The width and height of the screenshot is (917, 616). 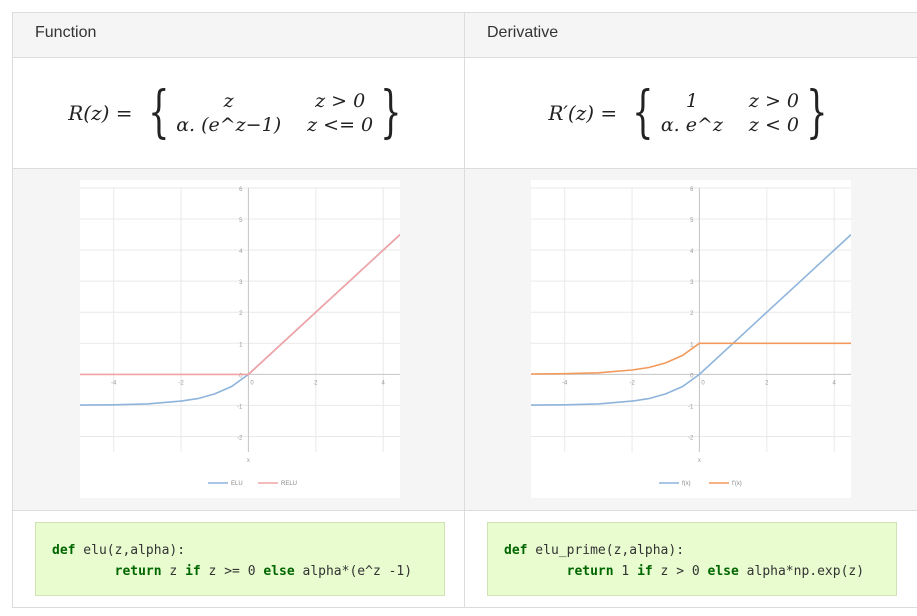 What do you see at coordinates (100, 113) in the screenshot?
I see `formula-lhs: R(z) =` at bounding box center [100, 113].